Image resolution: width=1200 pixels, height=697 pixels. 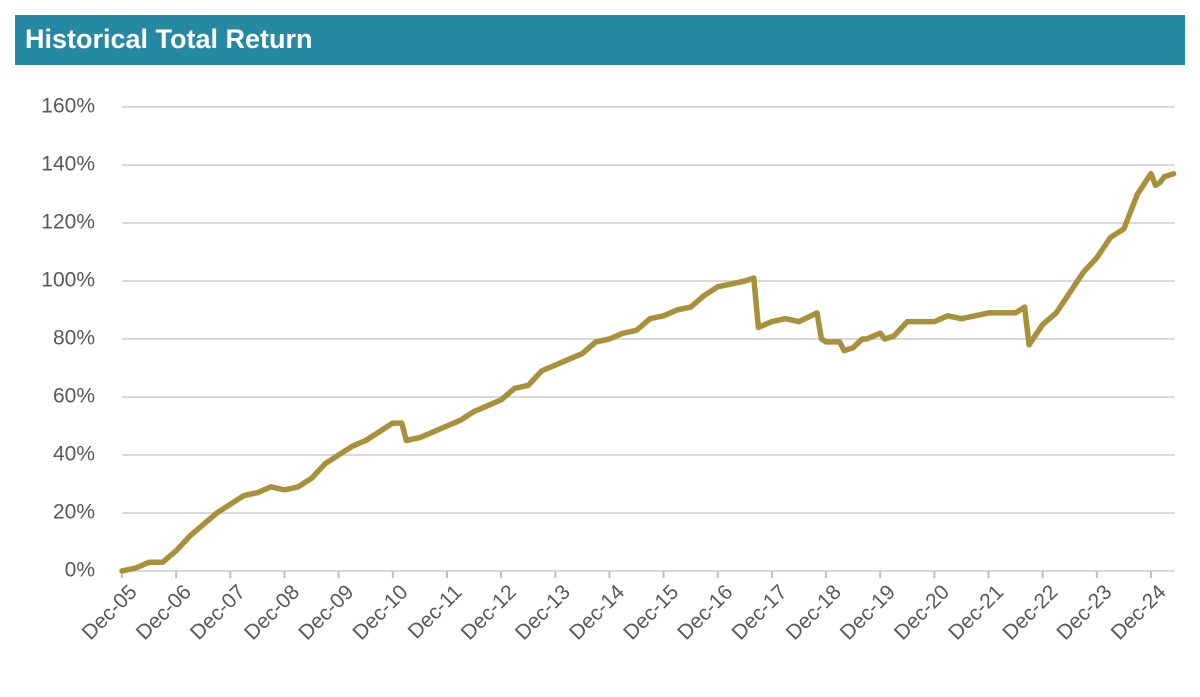 What do you see at coordinates (68, 106) in the screenshot?
I see `y-tick-label: 160%` at bounding box center [68, 106].